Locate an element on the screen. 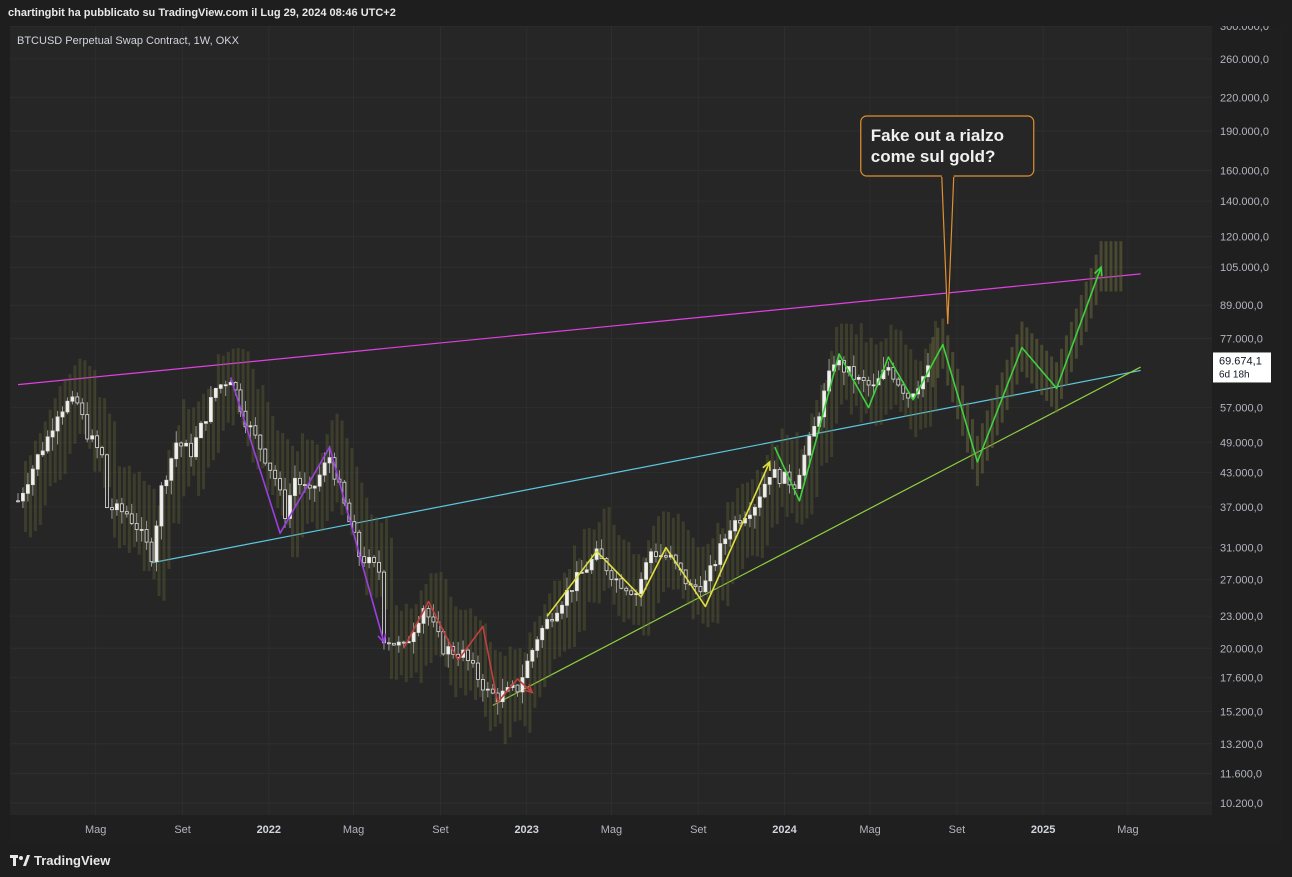  tradingview-logo-icon is located at coordinates (20, 860).